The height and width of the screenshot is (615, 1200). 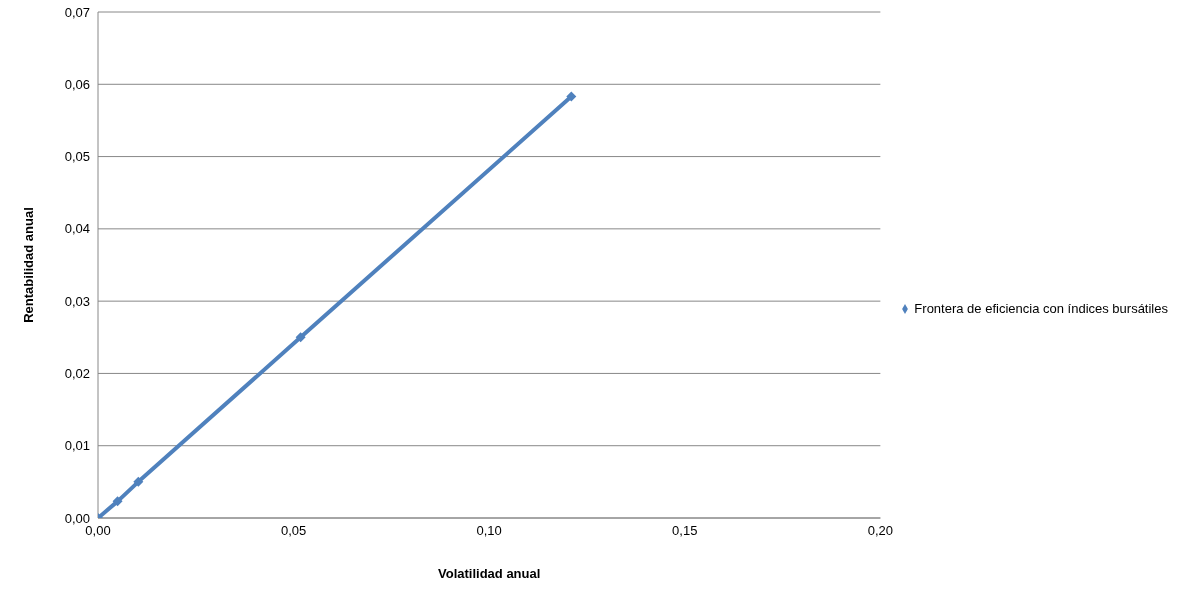 What do you see at coordinates (77, 374) in the screenshot?
I see `y-tick-label: 0,02` at bounding box center [77, 374].